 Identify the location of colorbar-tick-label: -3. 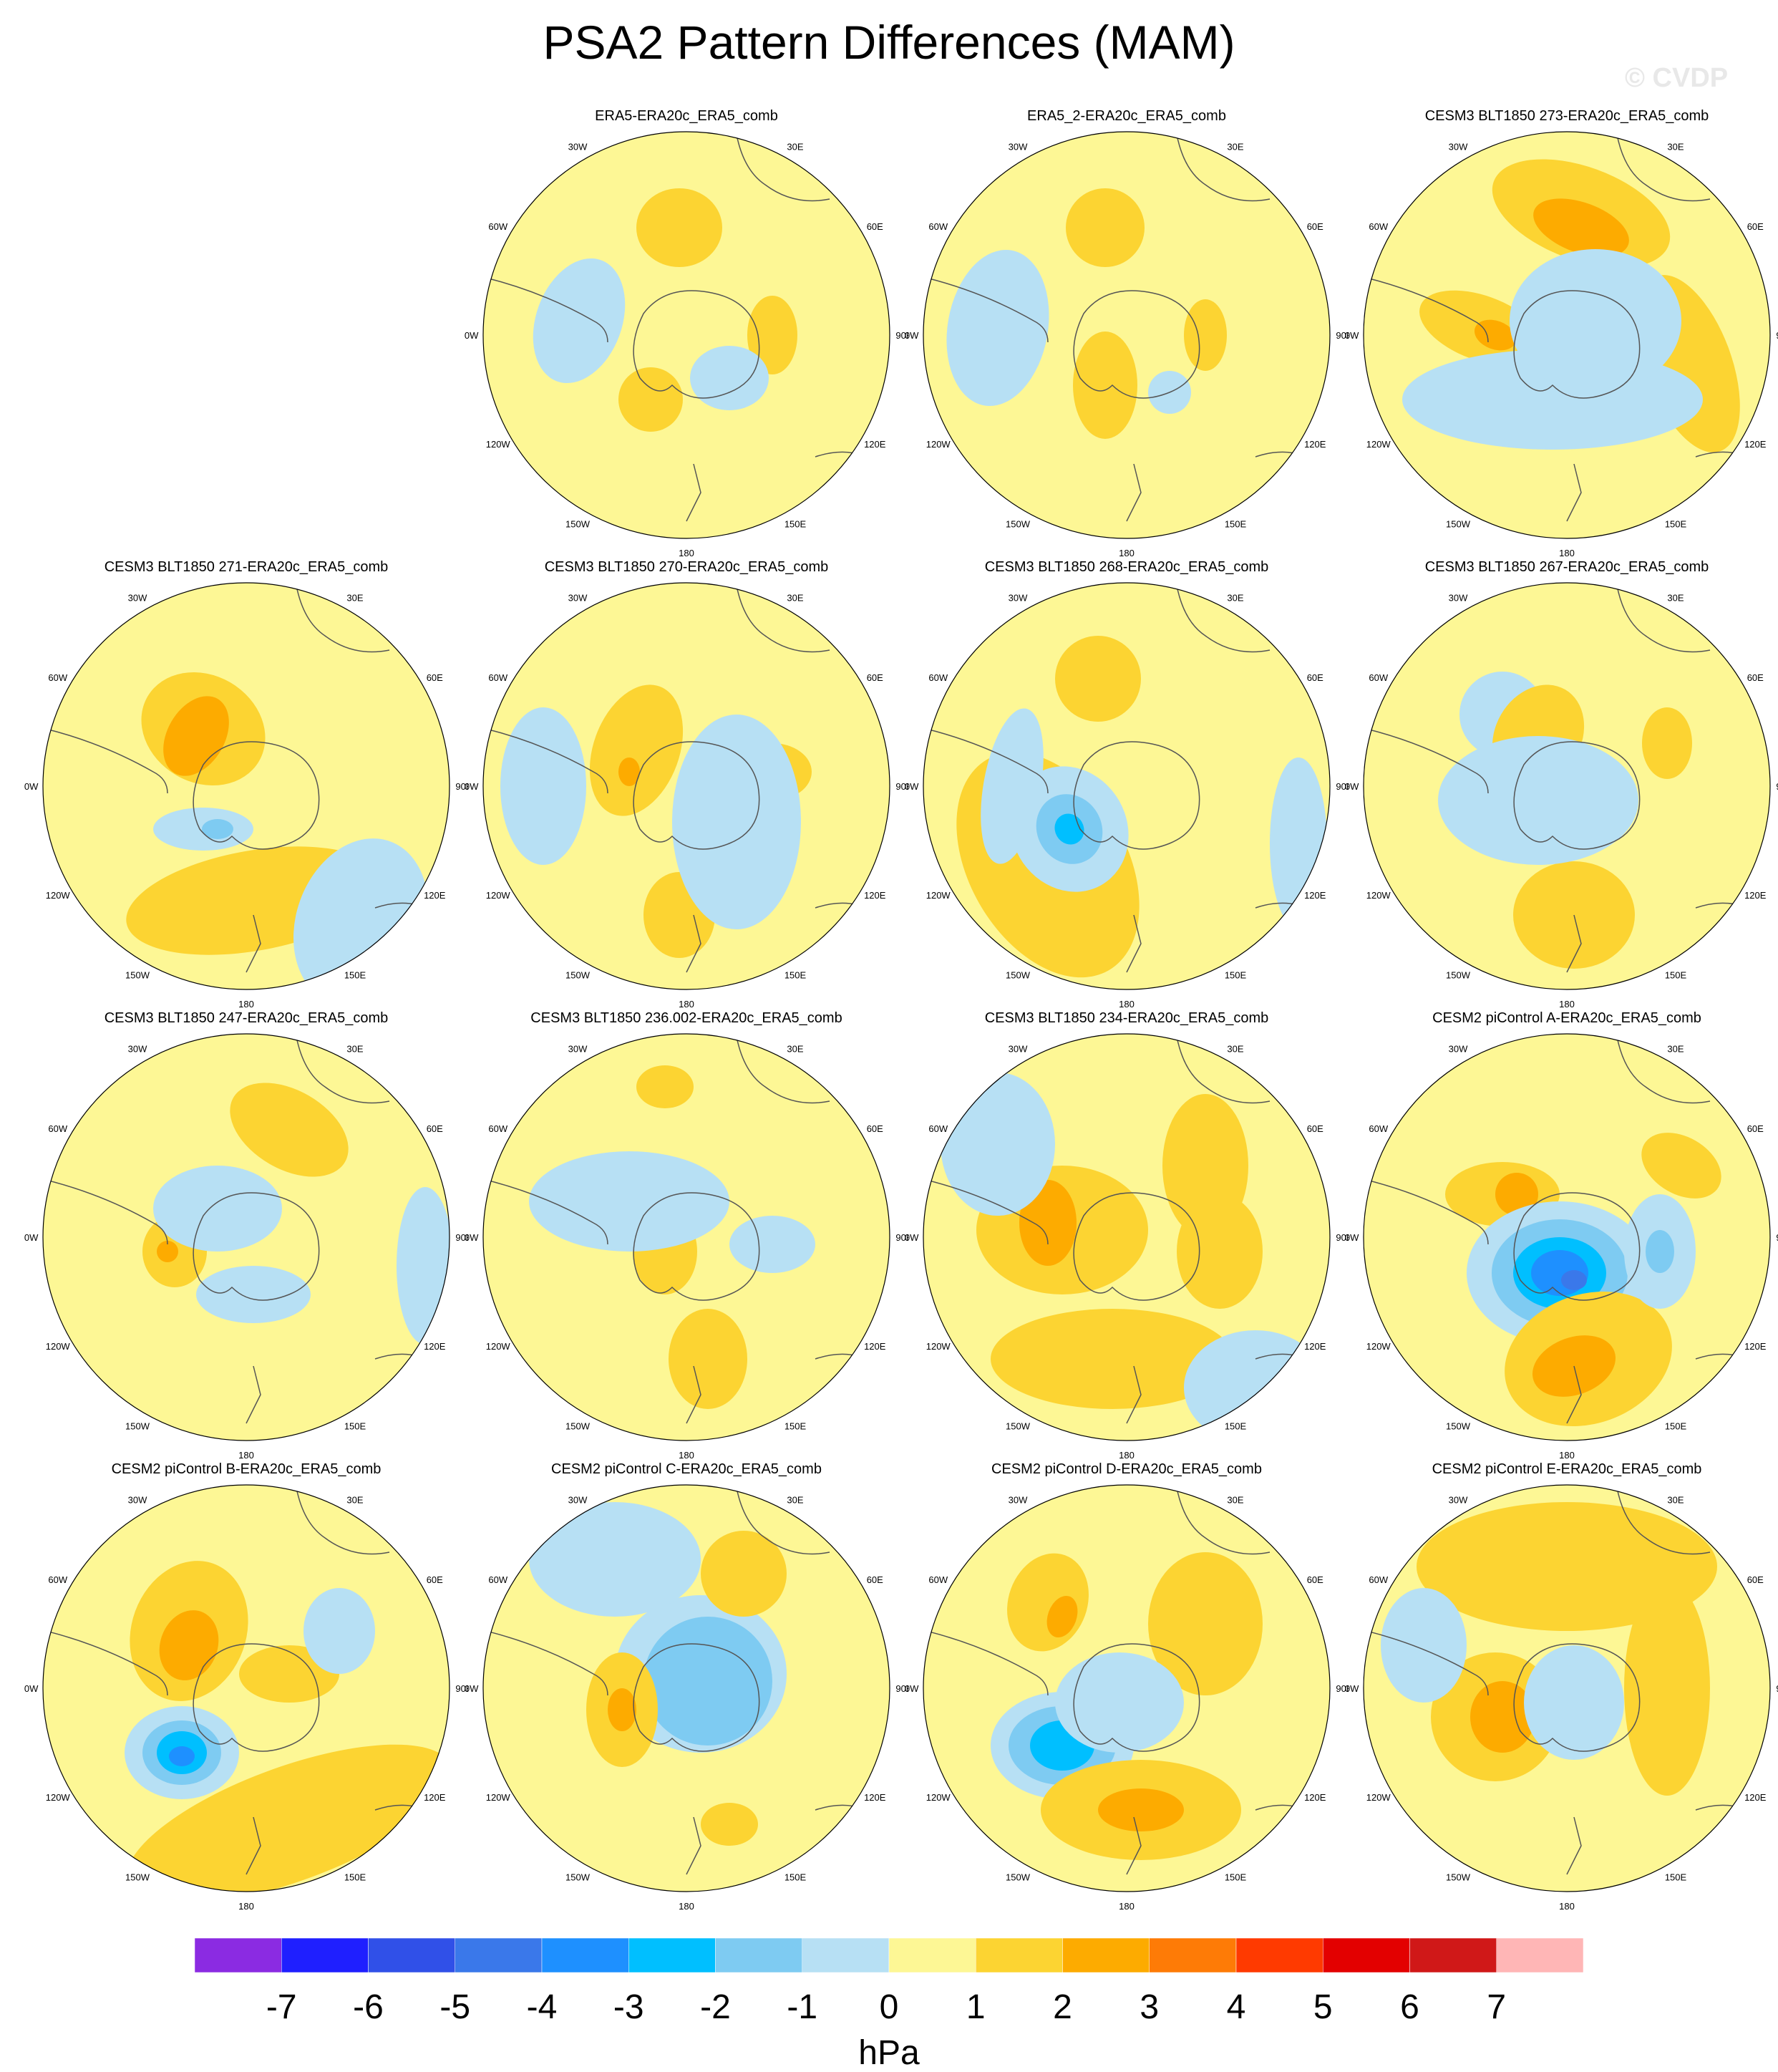
(628, 2007).